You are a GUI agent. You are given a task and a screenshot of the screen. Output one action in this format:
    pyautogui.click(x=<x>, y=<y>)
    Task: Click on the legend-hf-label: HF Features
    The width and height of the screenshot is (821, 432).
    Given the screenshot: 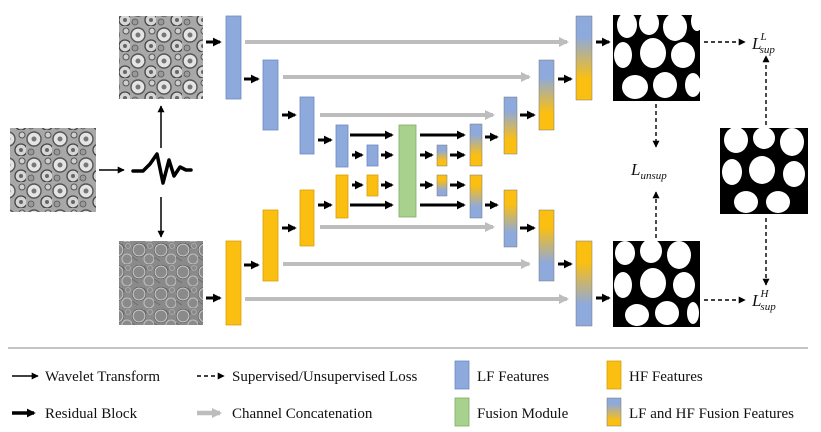 What is the action you would take?
    pyautogui.click(x=666, y=377)
    